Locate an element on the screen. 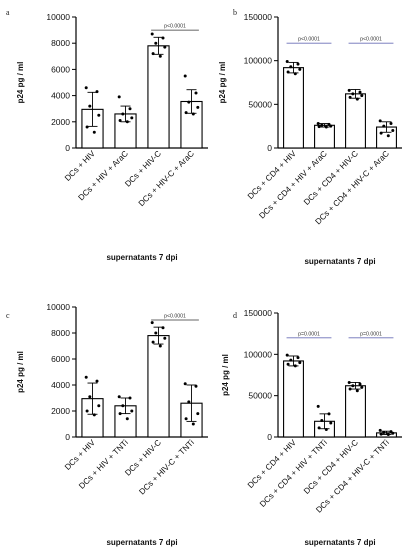 This screenshot has height=550, width=419. panel-letter: b is located at coordinates (235, 12).